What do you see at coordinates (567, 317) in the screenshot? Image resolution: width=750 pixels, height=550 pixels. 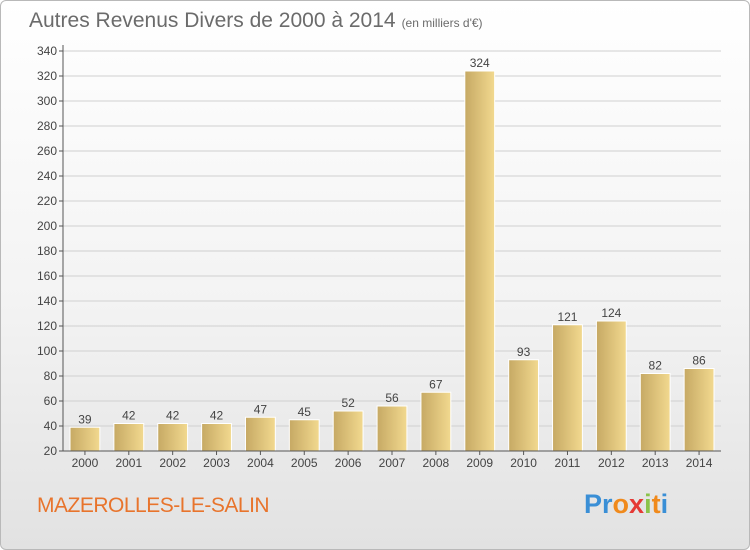 I see `value-label: 121` at bounding box center [567, 317].